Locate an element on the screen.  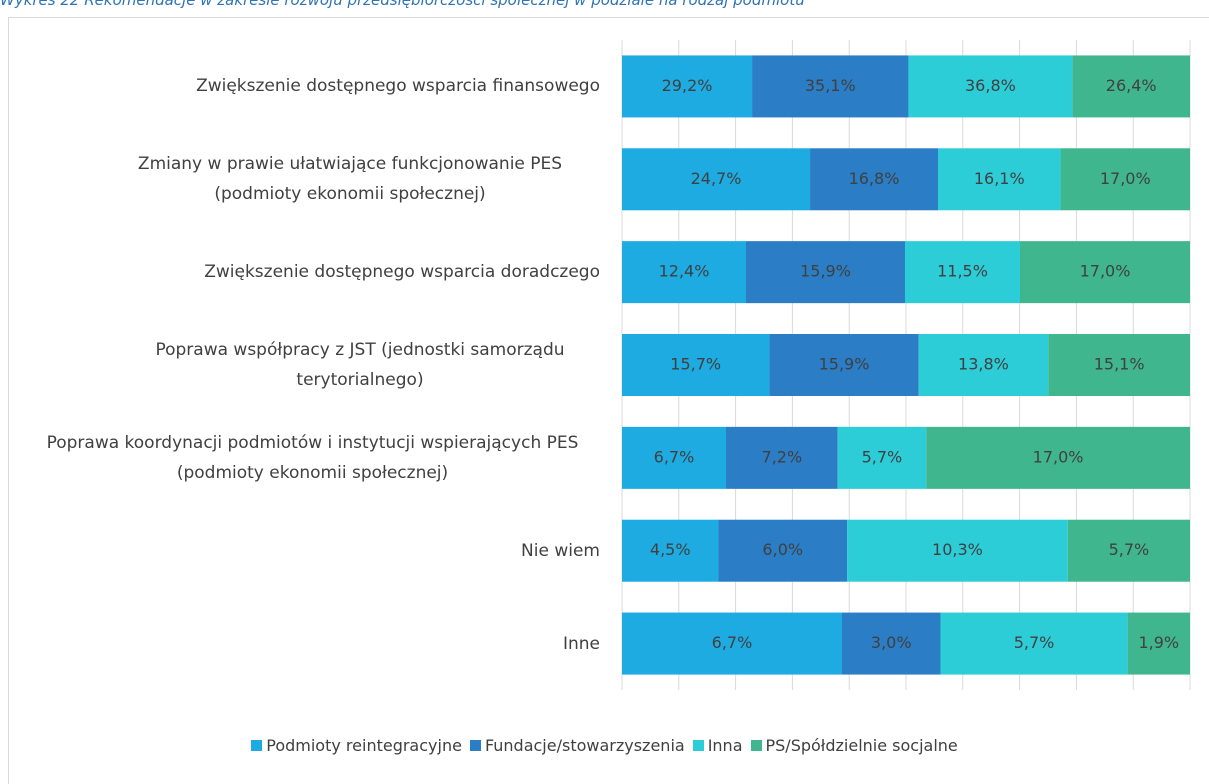
legend-item: Fundacje/stowarzyszenia is located at coordinates (577, 745).